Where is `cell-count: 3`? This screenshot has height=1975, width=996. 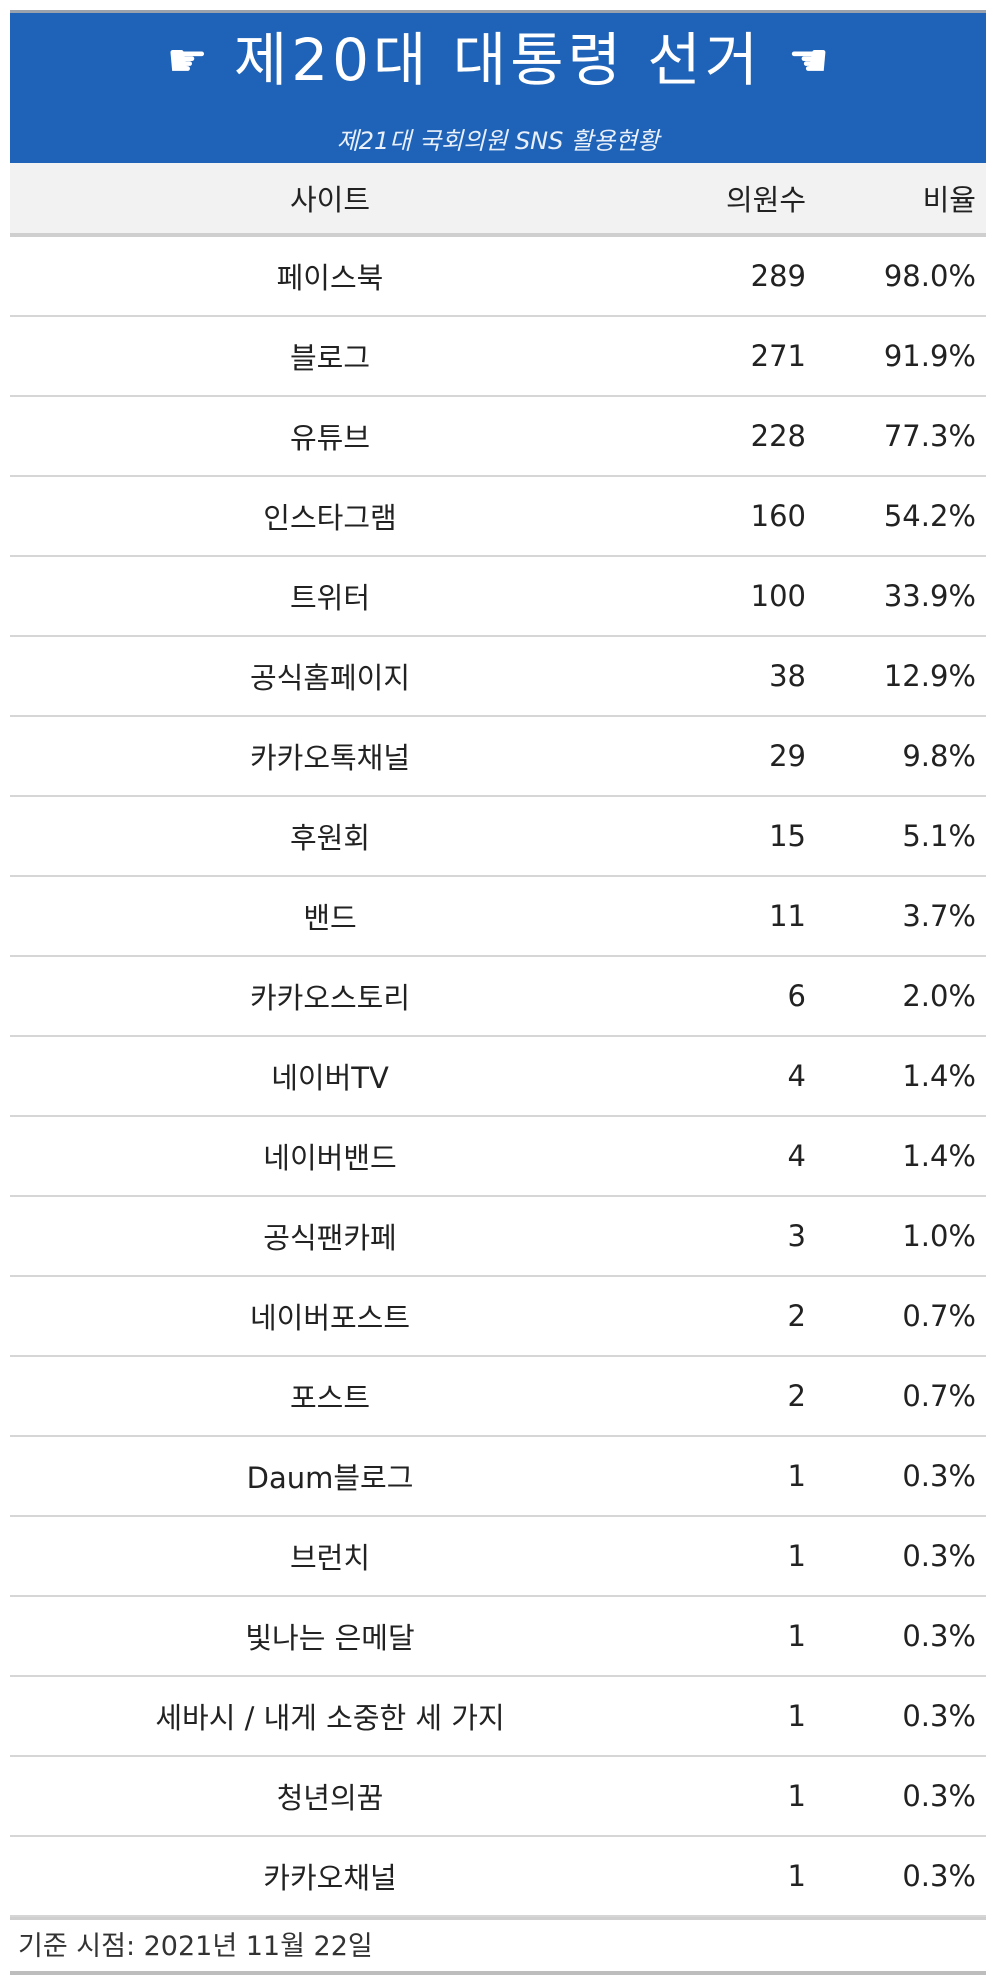 cell-count: 3 is located at coordinates (740, 1236).